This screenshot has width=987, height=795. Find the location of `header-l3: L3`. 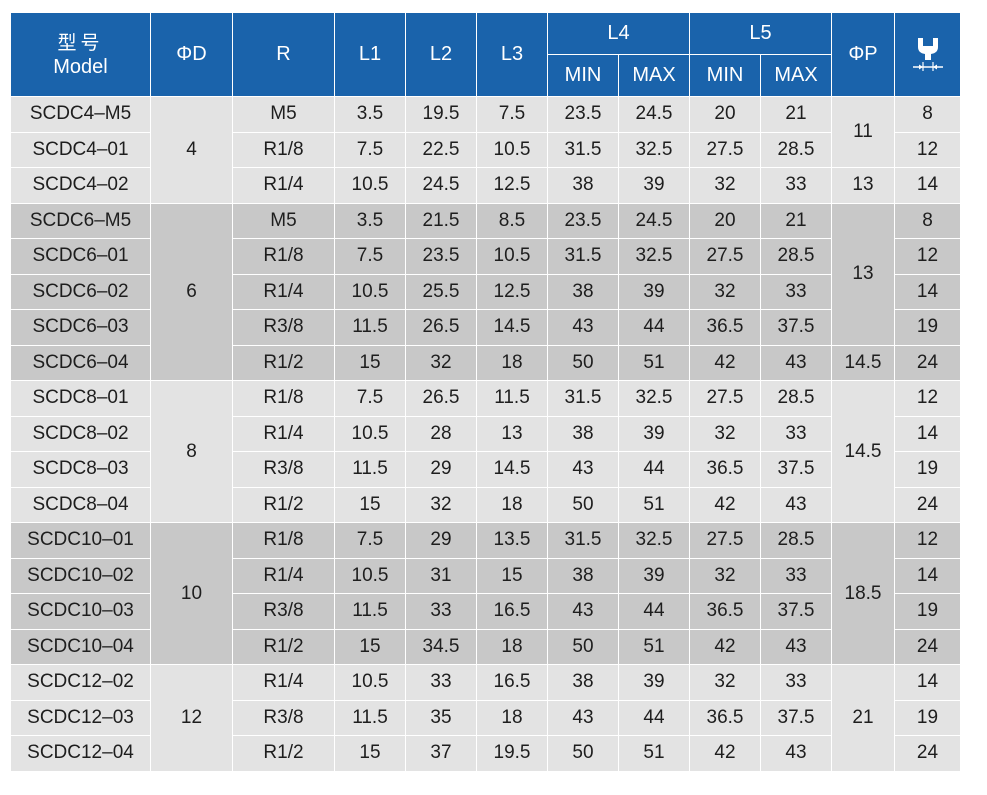

header-l3: L3 is located at coordinates (512, 54).